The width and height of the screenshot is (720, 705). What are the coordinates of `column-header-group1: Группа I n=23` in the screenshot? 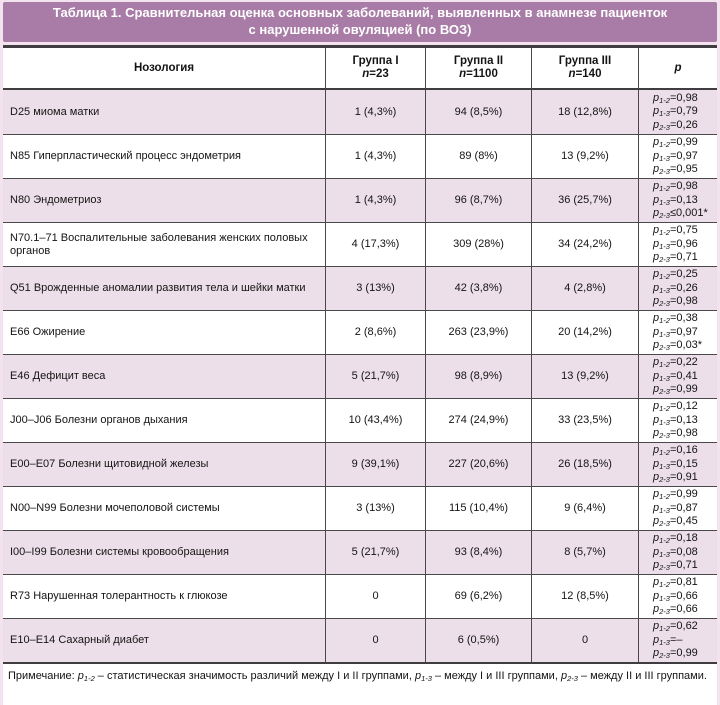 It's located at (375, 68).